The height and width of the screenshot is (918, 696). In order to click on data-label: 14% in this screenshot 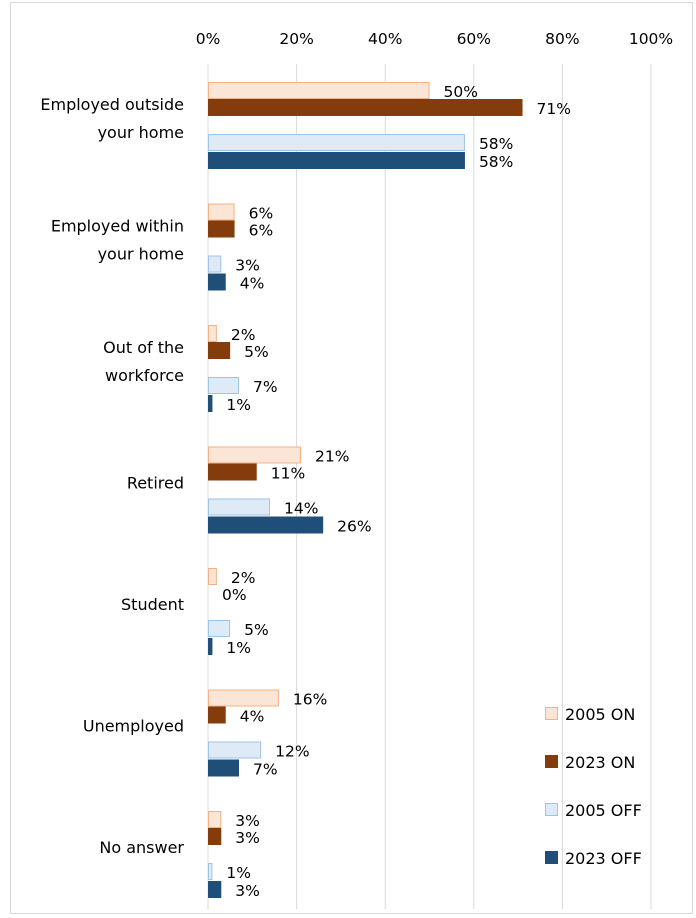, I will do `click(301, 509)`.